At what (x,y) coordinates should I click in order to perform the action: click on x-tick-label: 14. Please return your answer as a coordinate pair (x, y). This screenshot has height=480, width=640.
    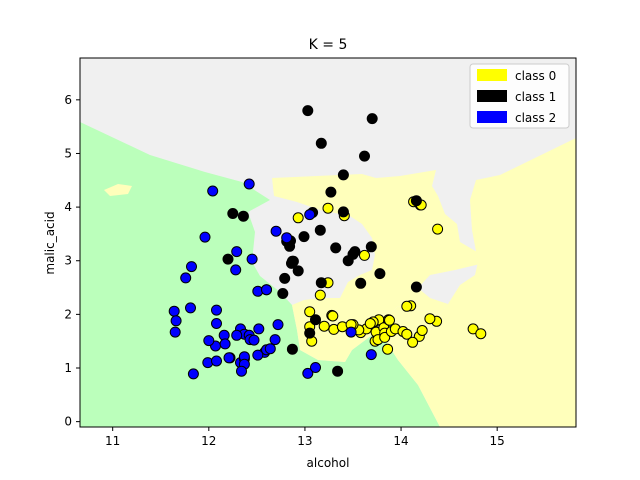
    Looking at the image, I should click on (400, 441).